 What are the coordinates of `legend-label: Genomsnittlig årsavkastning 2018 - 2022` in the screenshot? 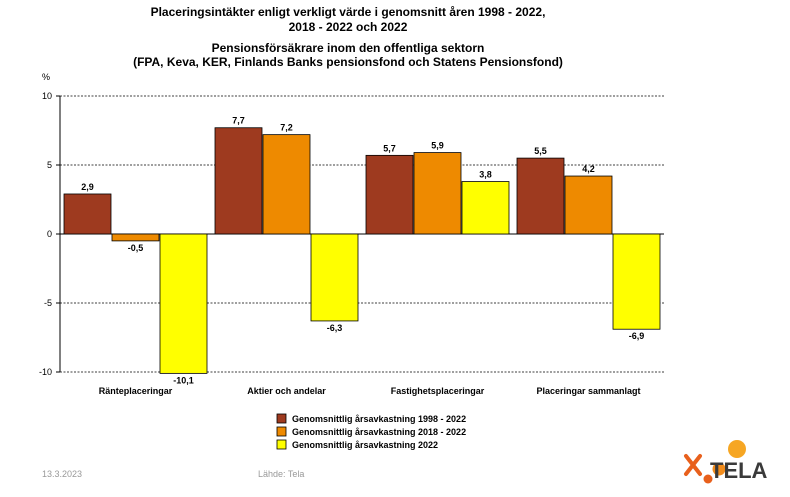 It's located at (379, 432).